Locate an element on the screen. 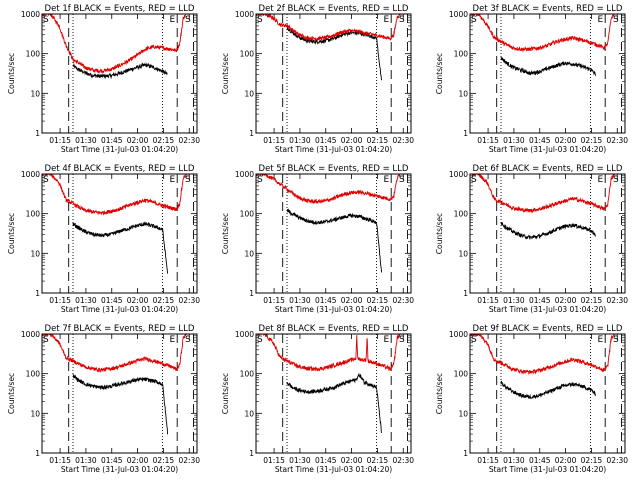  chart-title: Det 4f BLACK = Events, RED = LLD is located at coordinates (120, 169).